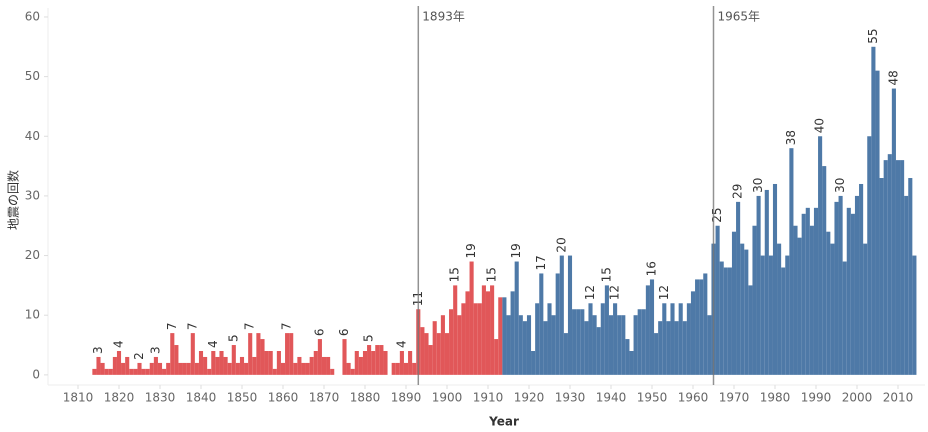  What do you see at coordinates (155, 350) in the screenshot?
I see `data-label: 3` at bounding box center [155, 350].